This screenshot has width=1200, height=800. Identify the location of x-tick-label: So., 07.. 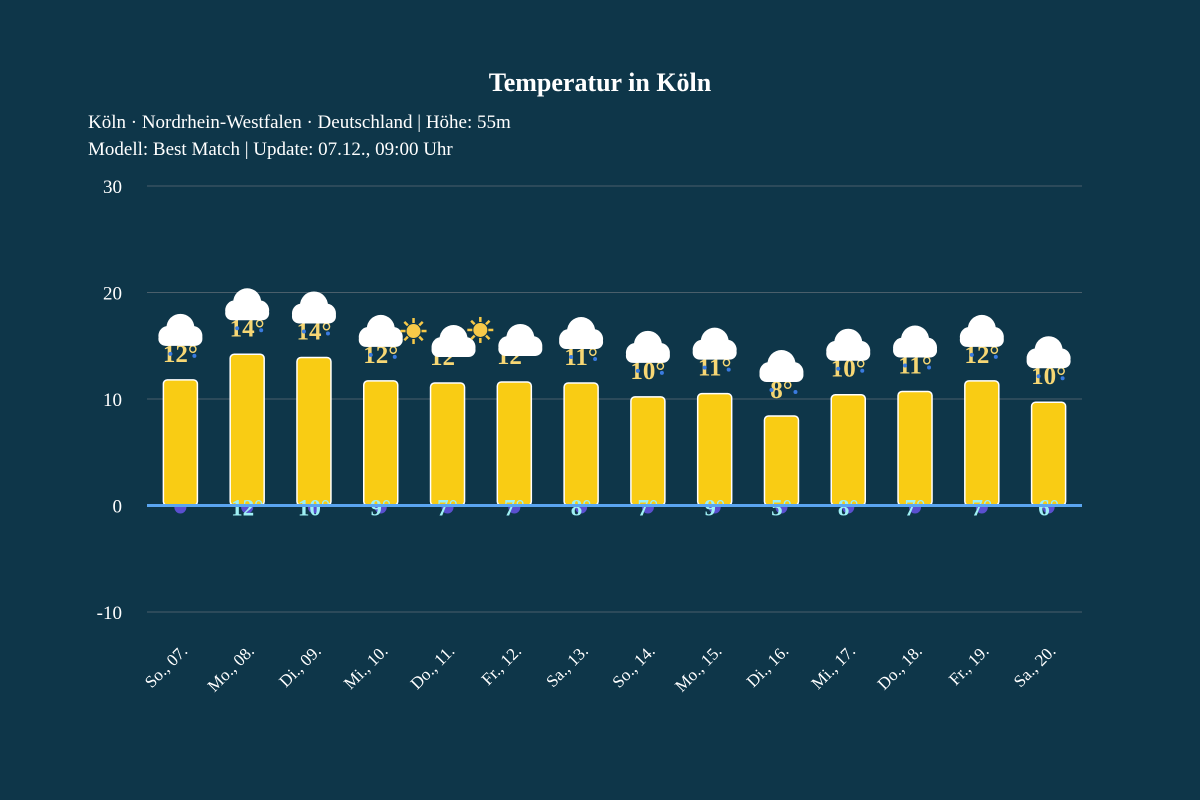
(166, 666).